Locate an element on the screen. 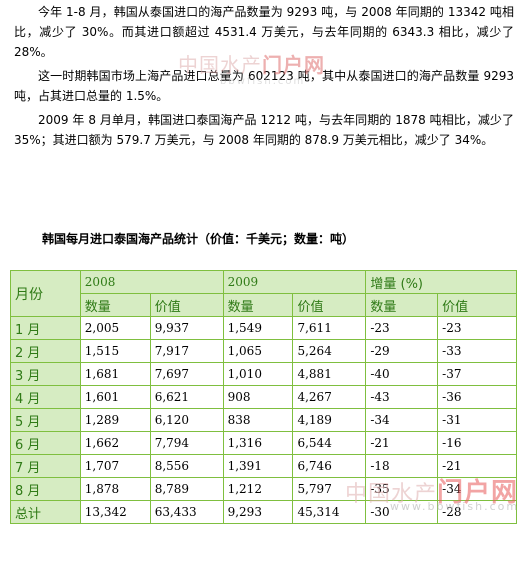 Image resolution: width=526 pixels, height=586 pixels. qty-2009-cell: 1,010 is located at coordinates (258, 374).